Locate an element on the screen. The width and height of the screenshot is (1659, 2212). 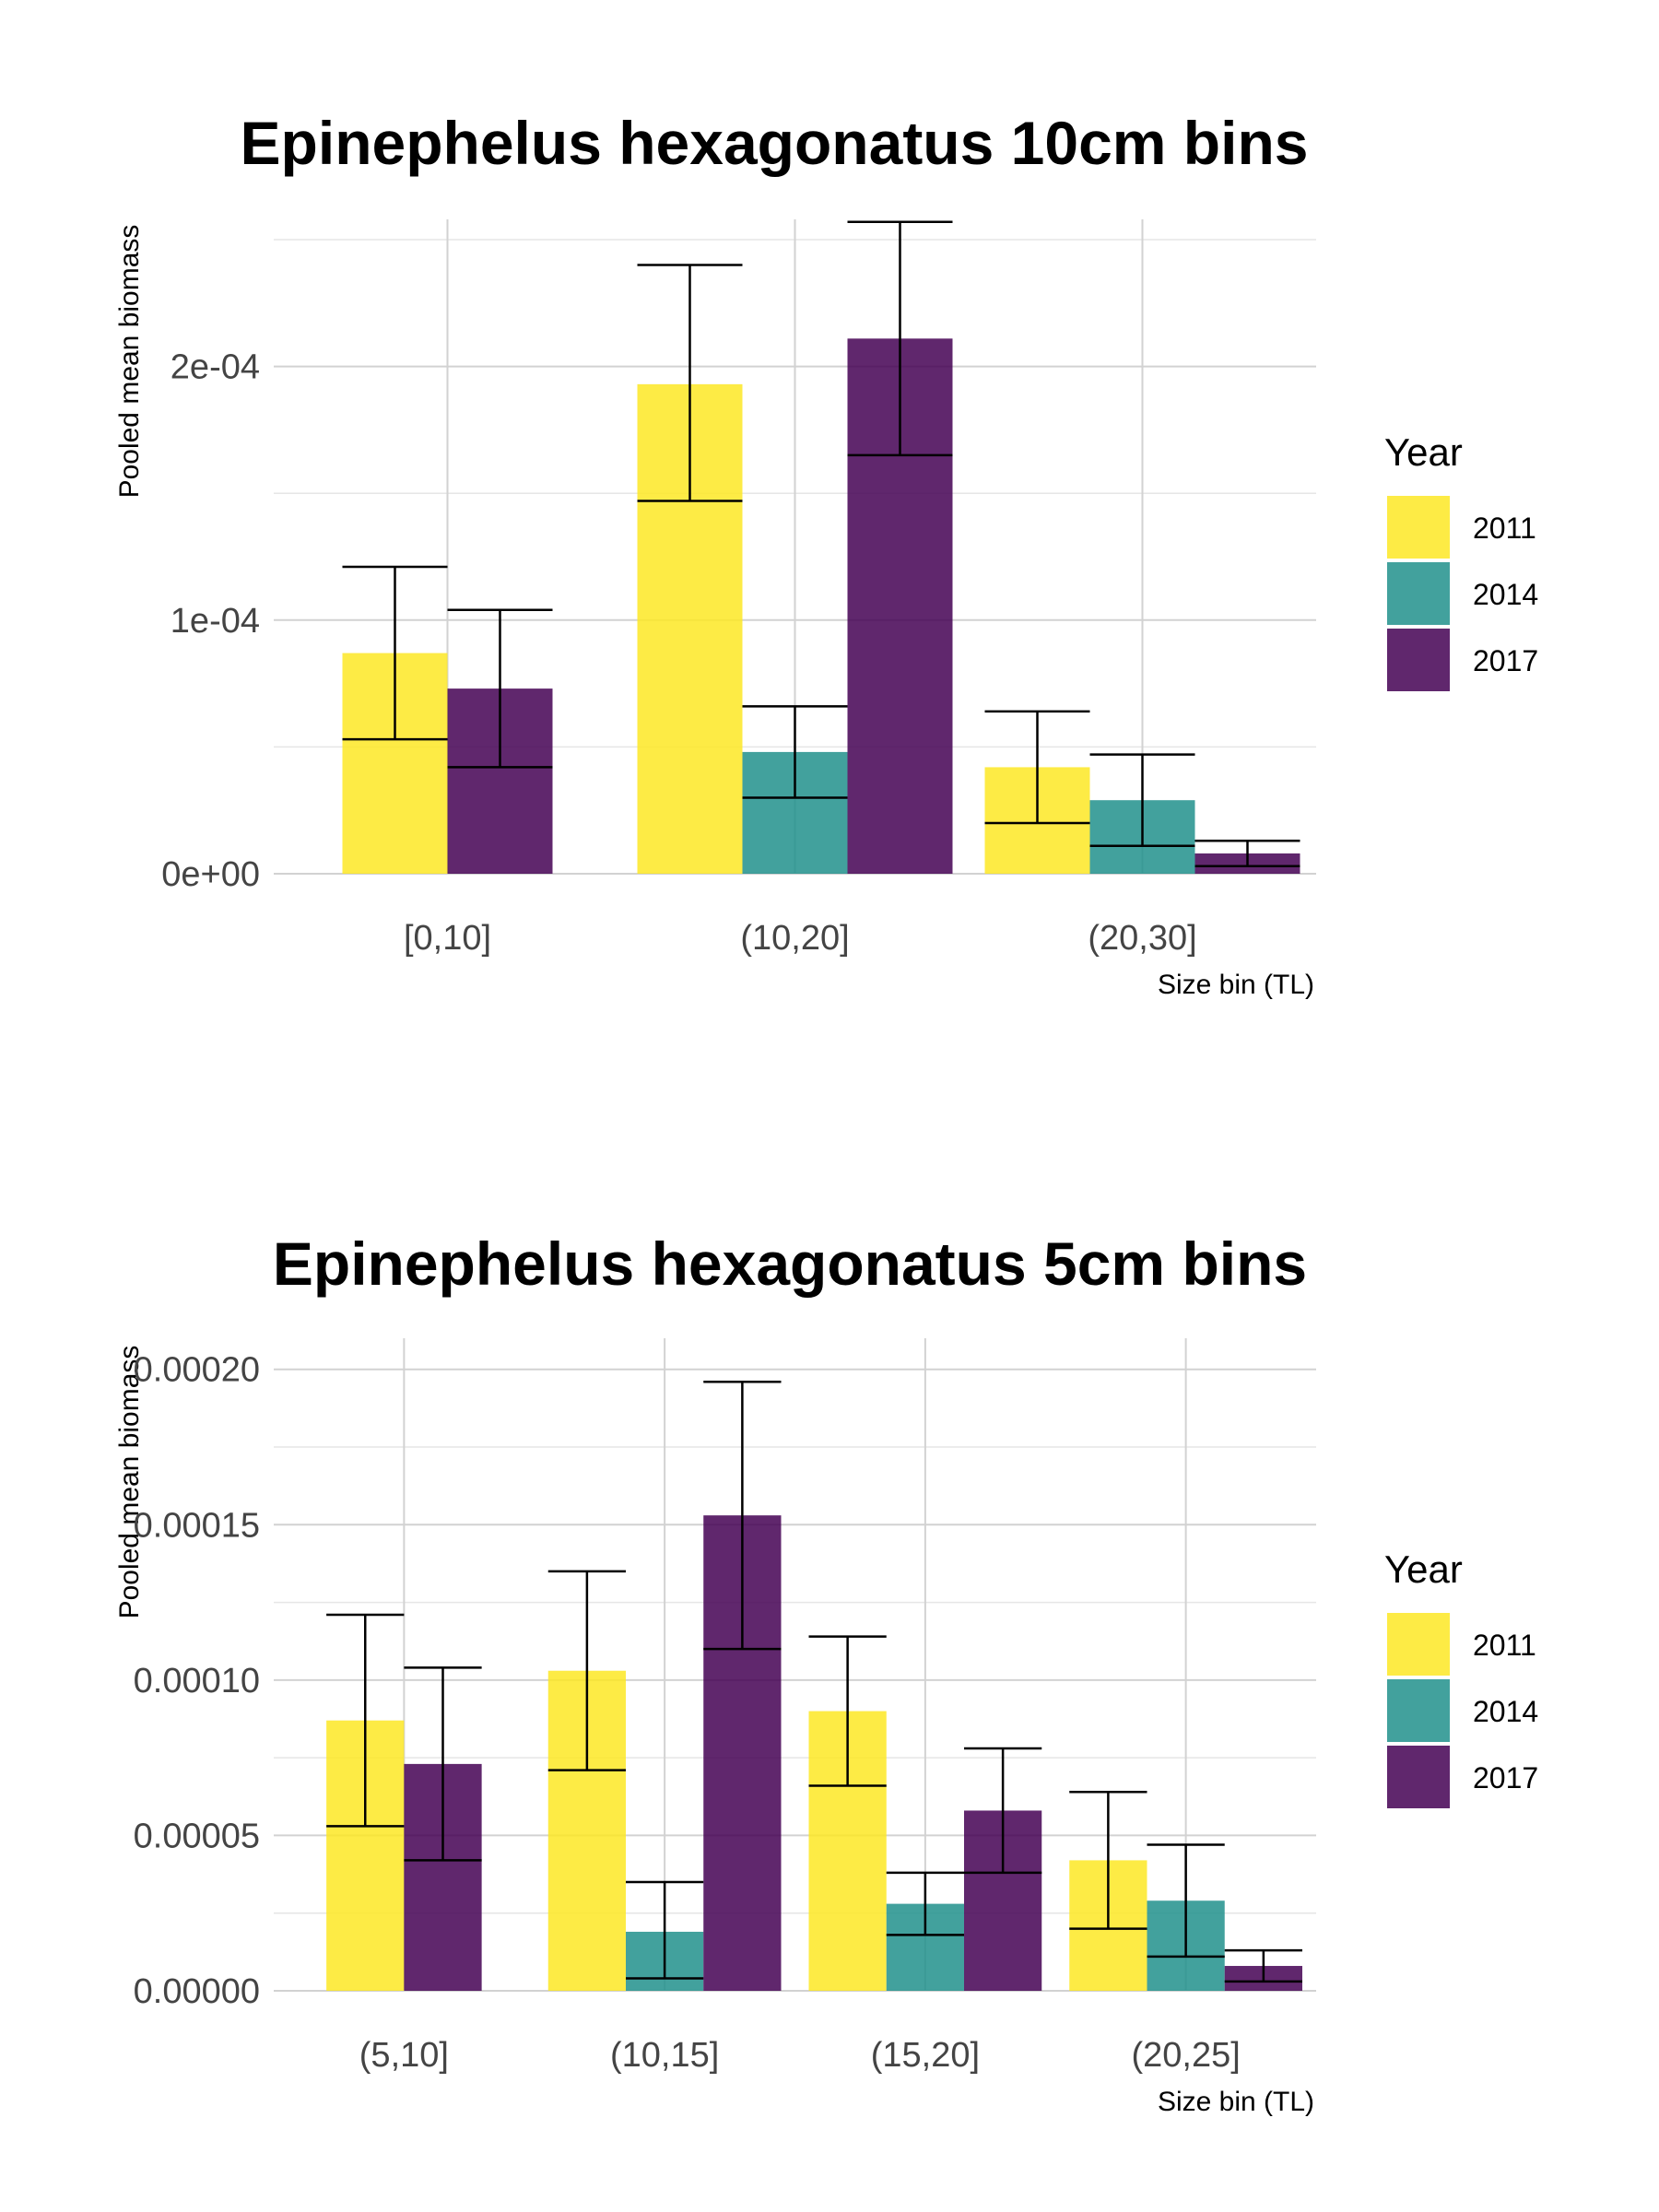
y-tick-labels: 0.00000 0.00005 0.00010 0.00015 0.00020 is located at coordinates (197, 1681).